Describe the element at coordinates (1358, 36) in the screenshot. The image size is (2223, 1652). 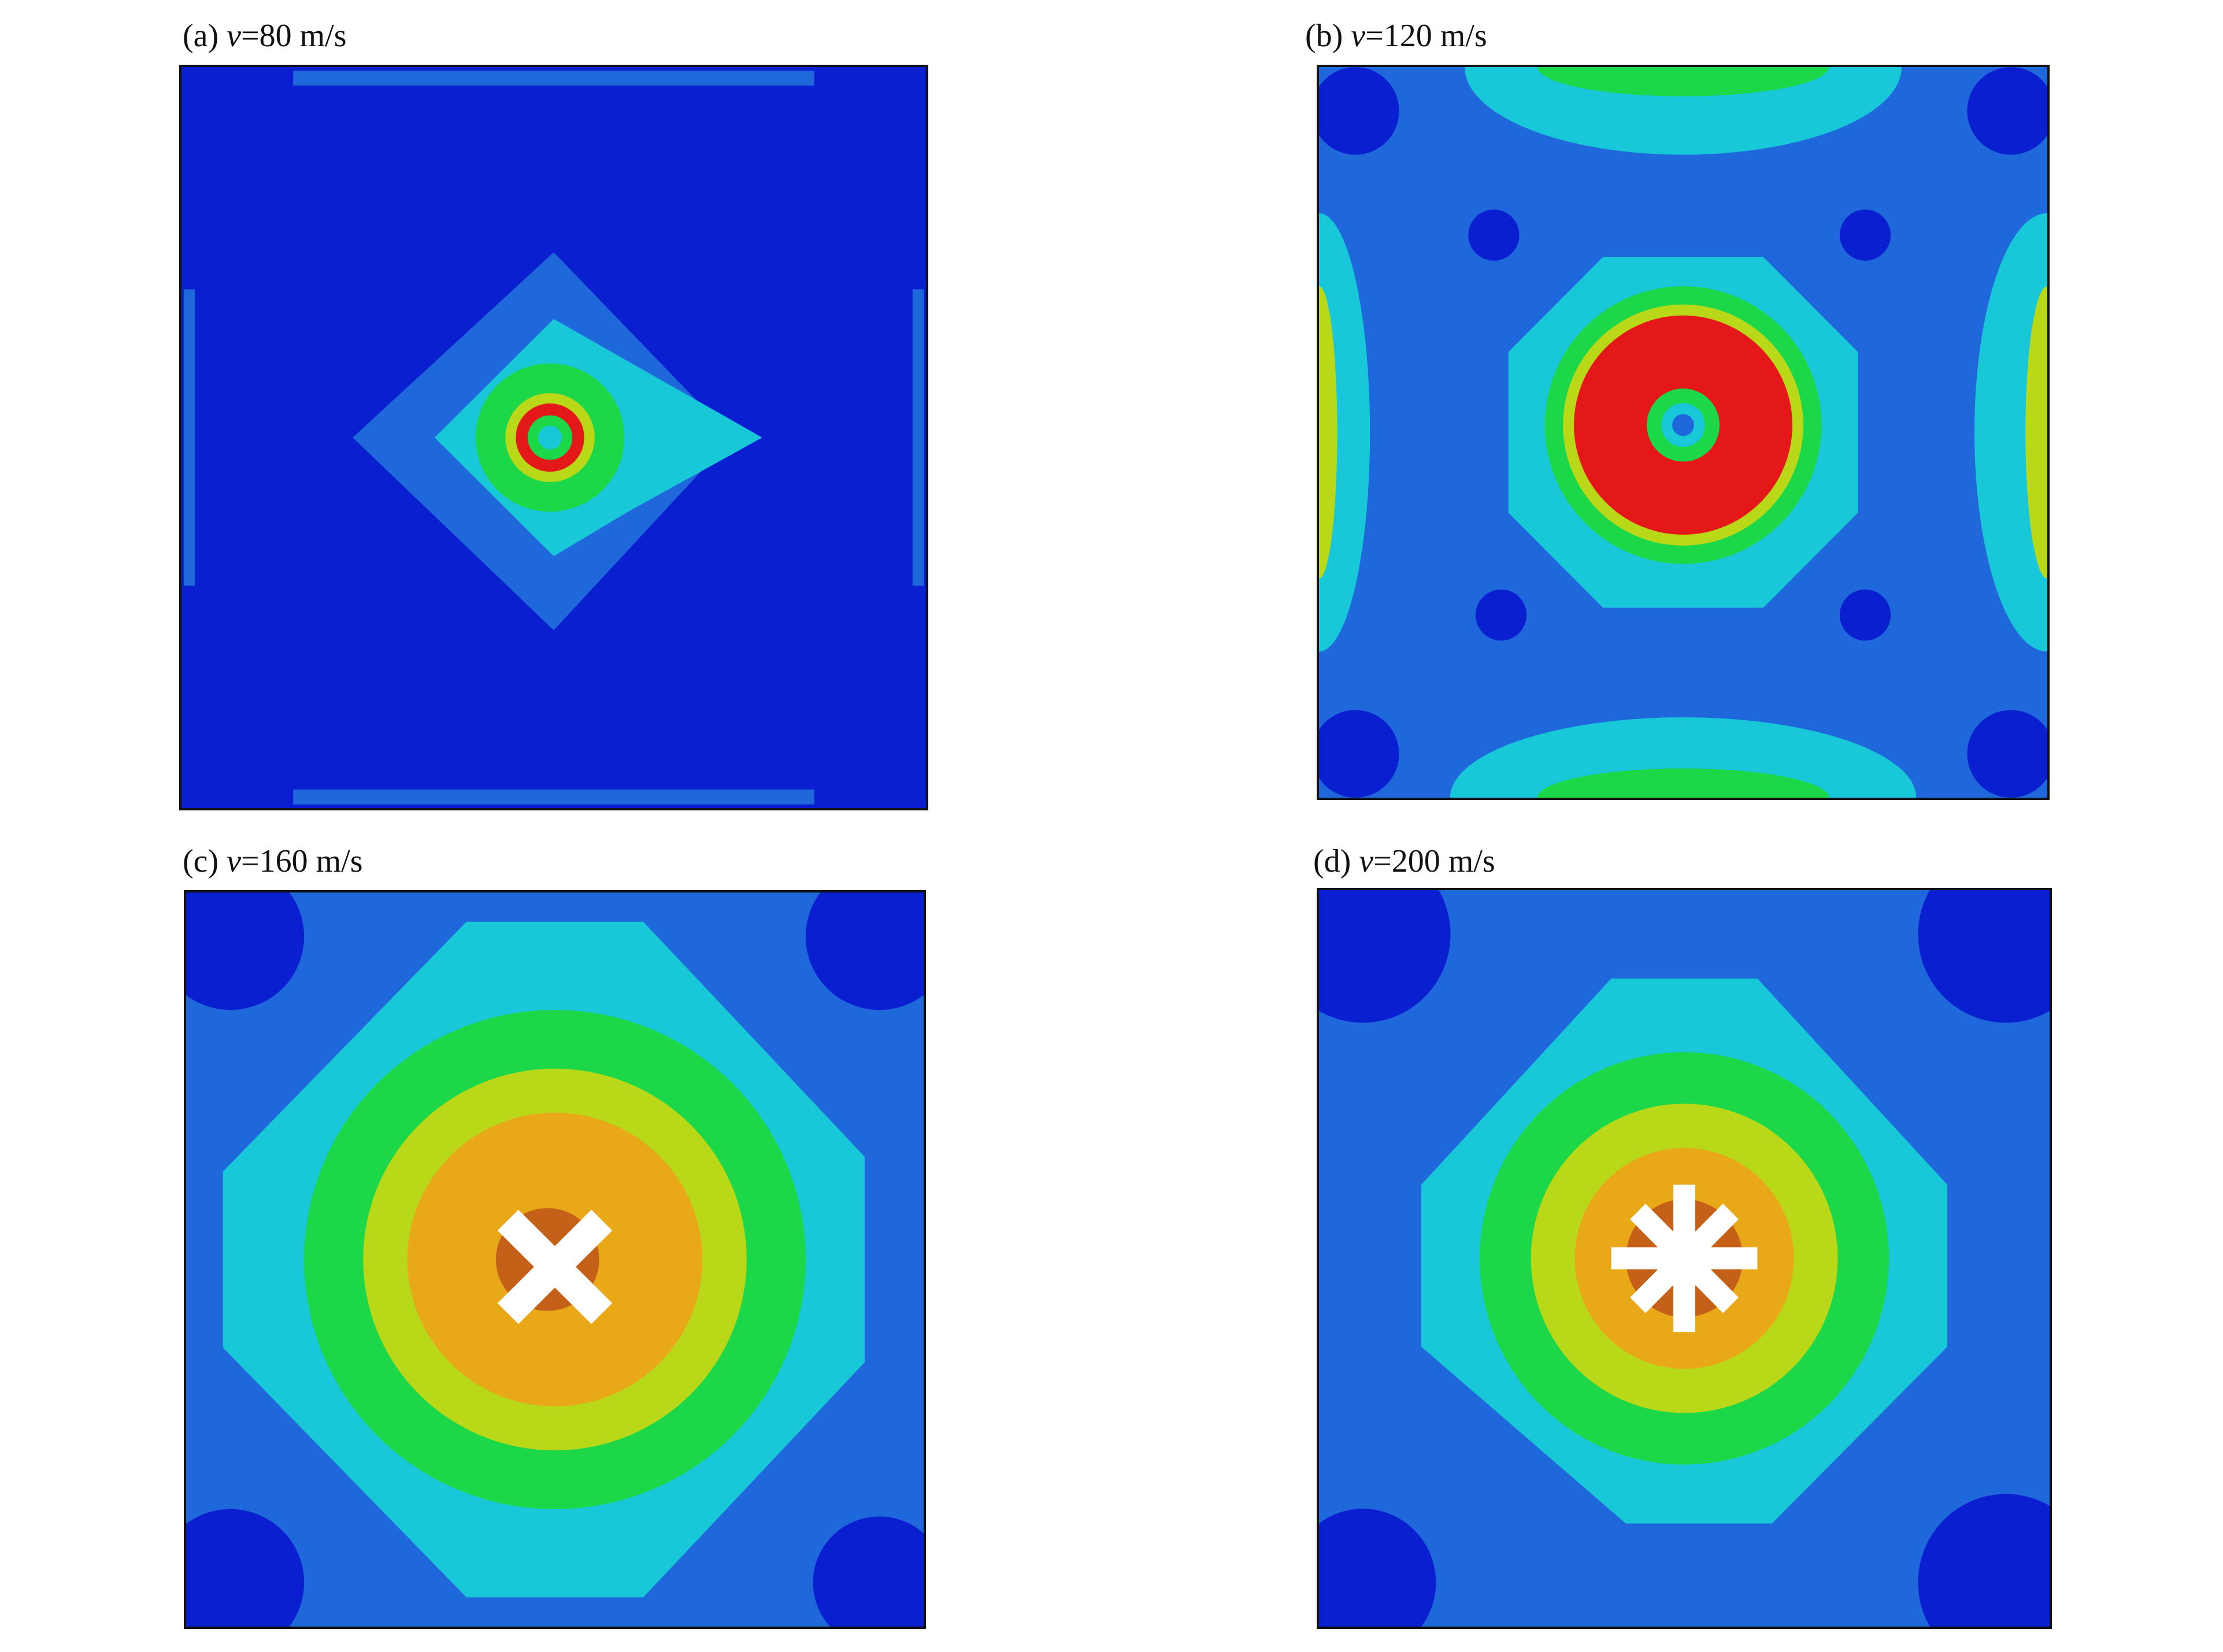
I see `caption-b-var: v` at that location.